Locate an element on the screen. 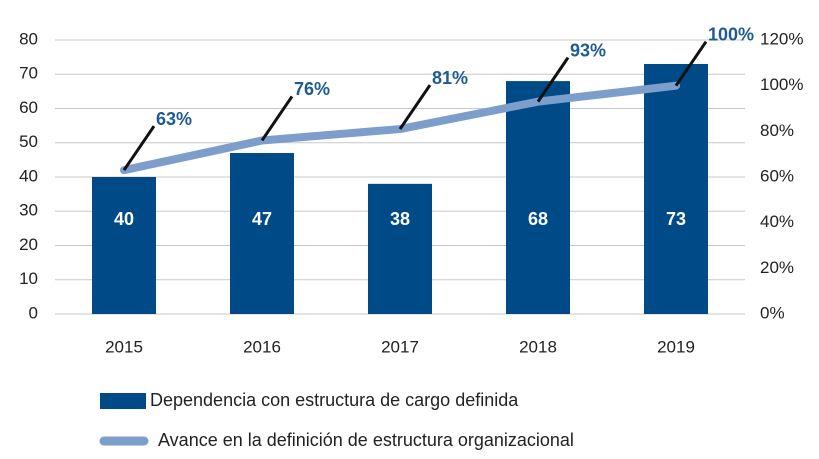 This screenshot has width=819, height=459. y2-tick-label: 80% is located at coordinates (777, 130).